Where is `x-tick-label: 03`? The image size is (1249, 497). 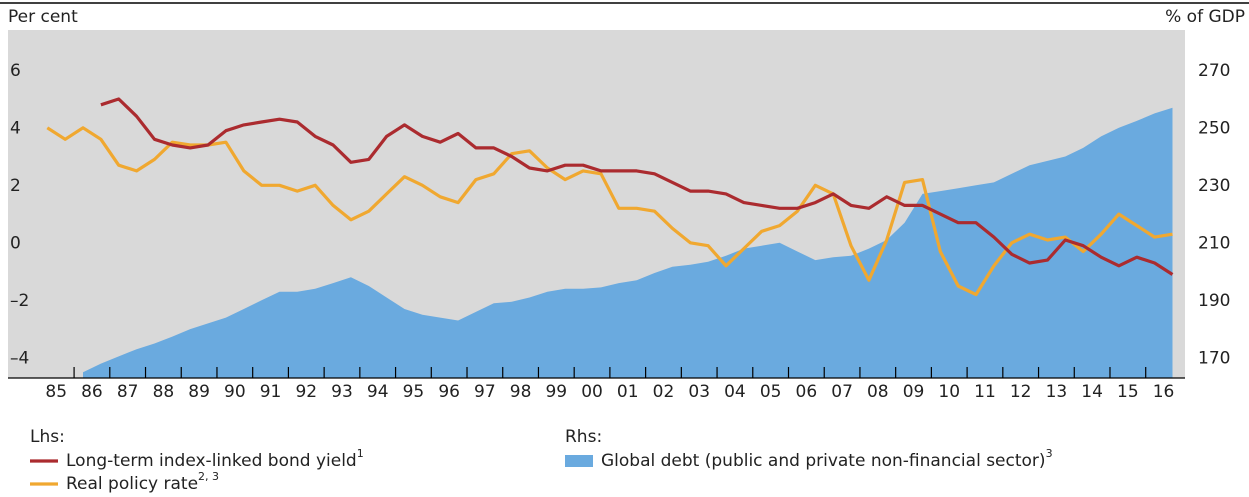
x-tick-label: 03 is located at coordinates (699, 392).